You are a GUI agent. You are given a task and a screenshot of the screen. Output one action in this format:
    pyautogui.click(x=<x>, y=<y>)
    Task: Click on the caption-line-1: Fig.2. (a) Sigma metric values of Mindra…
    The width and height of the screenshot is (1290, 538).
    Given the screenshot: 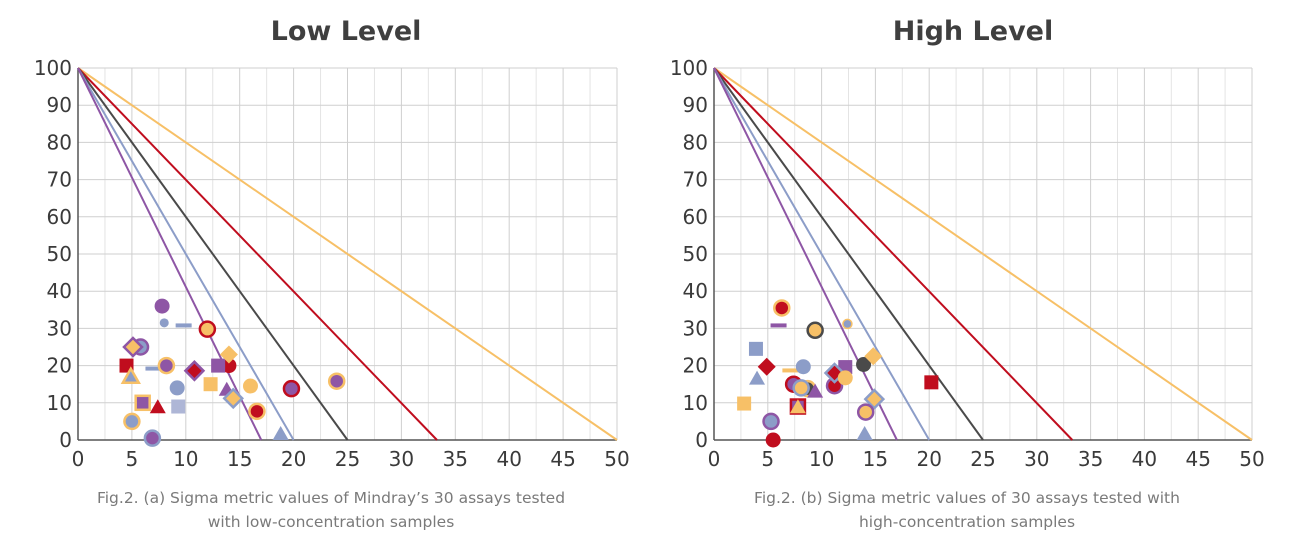 What is the action you would take?
    pyautogui.click(x=331, y=498)
    